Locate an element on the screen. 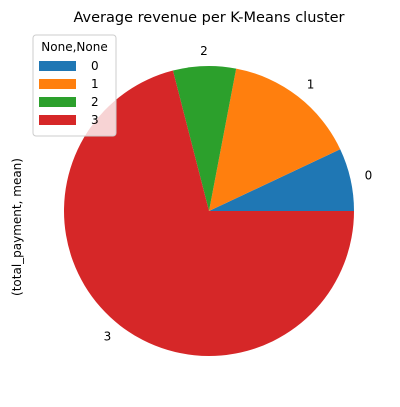 This screenshot has height=407, width=400. chart-title: Average revenue per K-Means cluster is located at coordinates (208, 18).